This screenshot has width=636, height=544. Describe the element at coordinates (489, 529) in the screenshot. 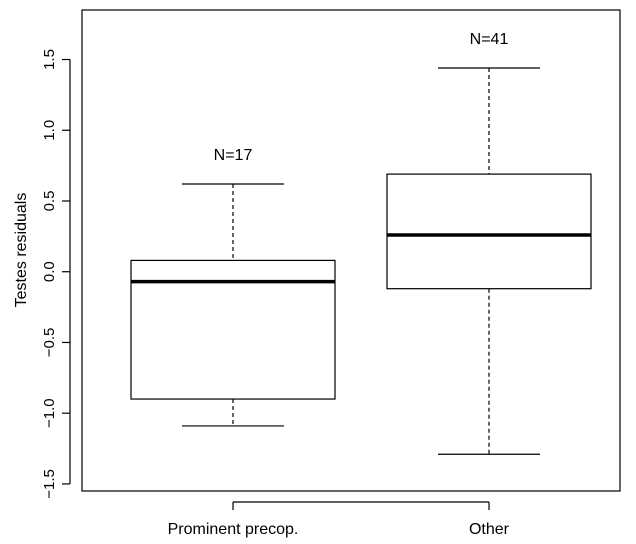

I see `x-tick-label: Other` at that location.